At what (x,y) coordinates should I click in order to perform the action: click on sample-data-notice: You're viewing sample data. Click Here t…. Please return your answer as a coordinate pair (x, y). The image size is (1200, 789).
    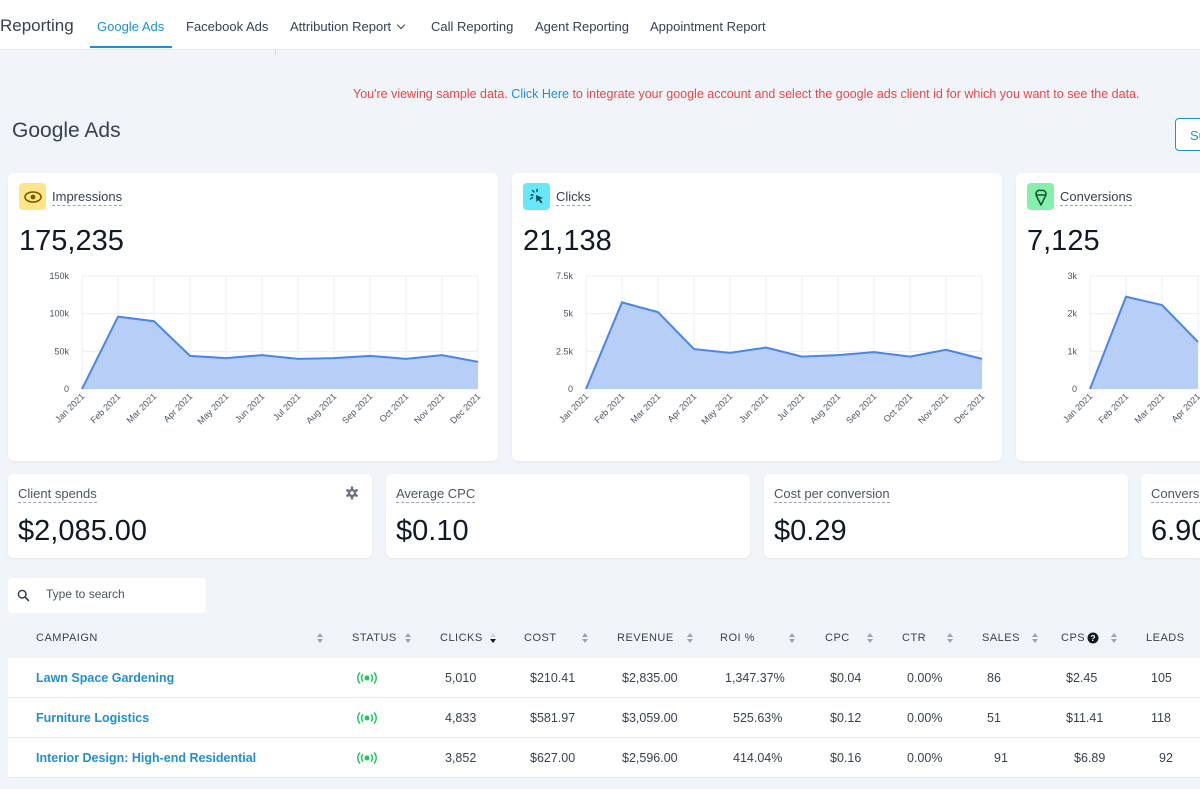
    Looking at the image, I should click on (746, 94).